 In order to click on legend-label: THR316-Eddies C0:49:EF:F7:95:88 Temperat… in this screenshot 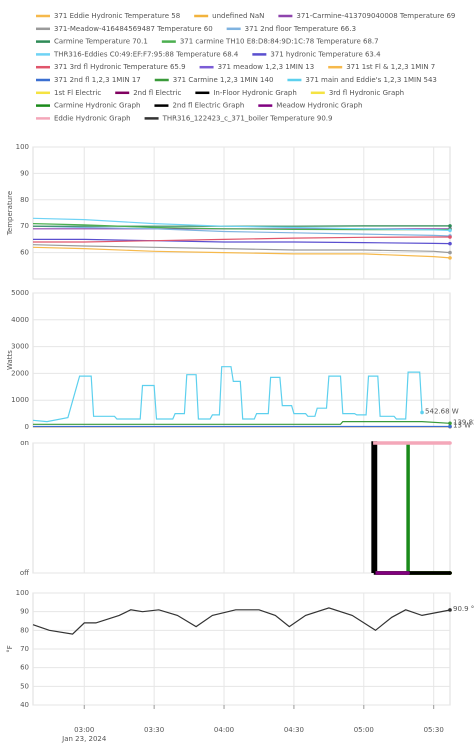, I will do `click(146, 54)`.